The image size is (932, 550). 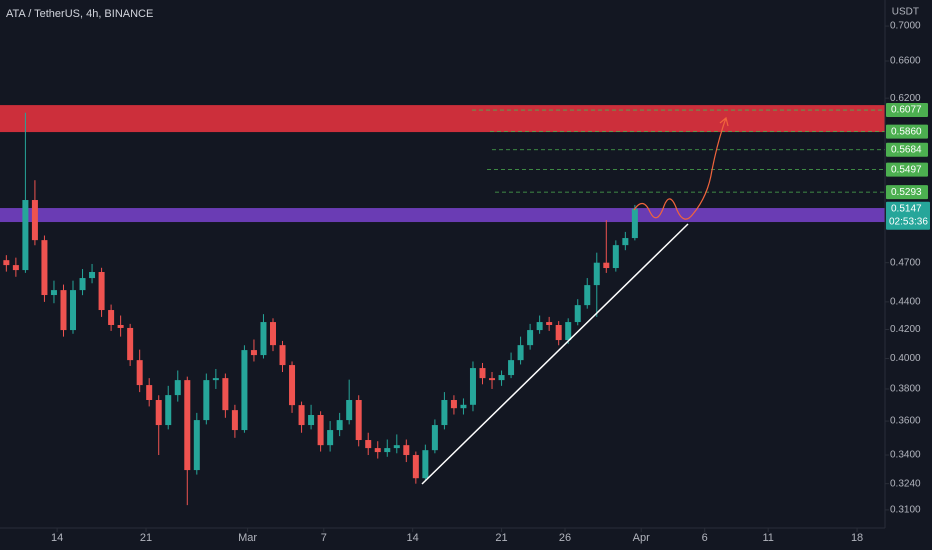 What do you see at coordinates (905, 98) in the screenshot?
I see `y-tick-label: 0.6200` at bounding box center [905, 98].